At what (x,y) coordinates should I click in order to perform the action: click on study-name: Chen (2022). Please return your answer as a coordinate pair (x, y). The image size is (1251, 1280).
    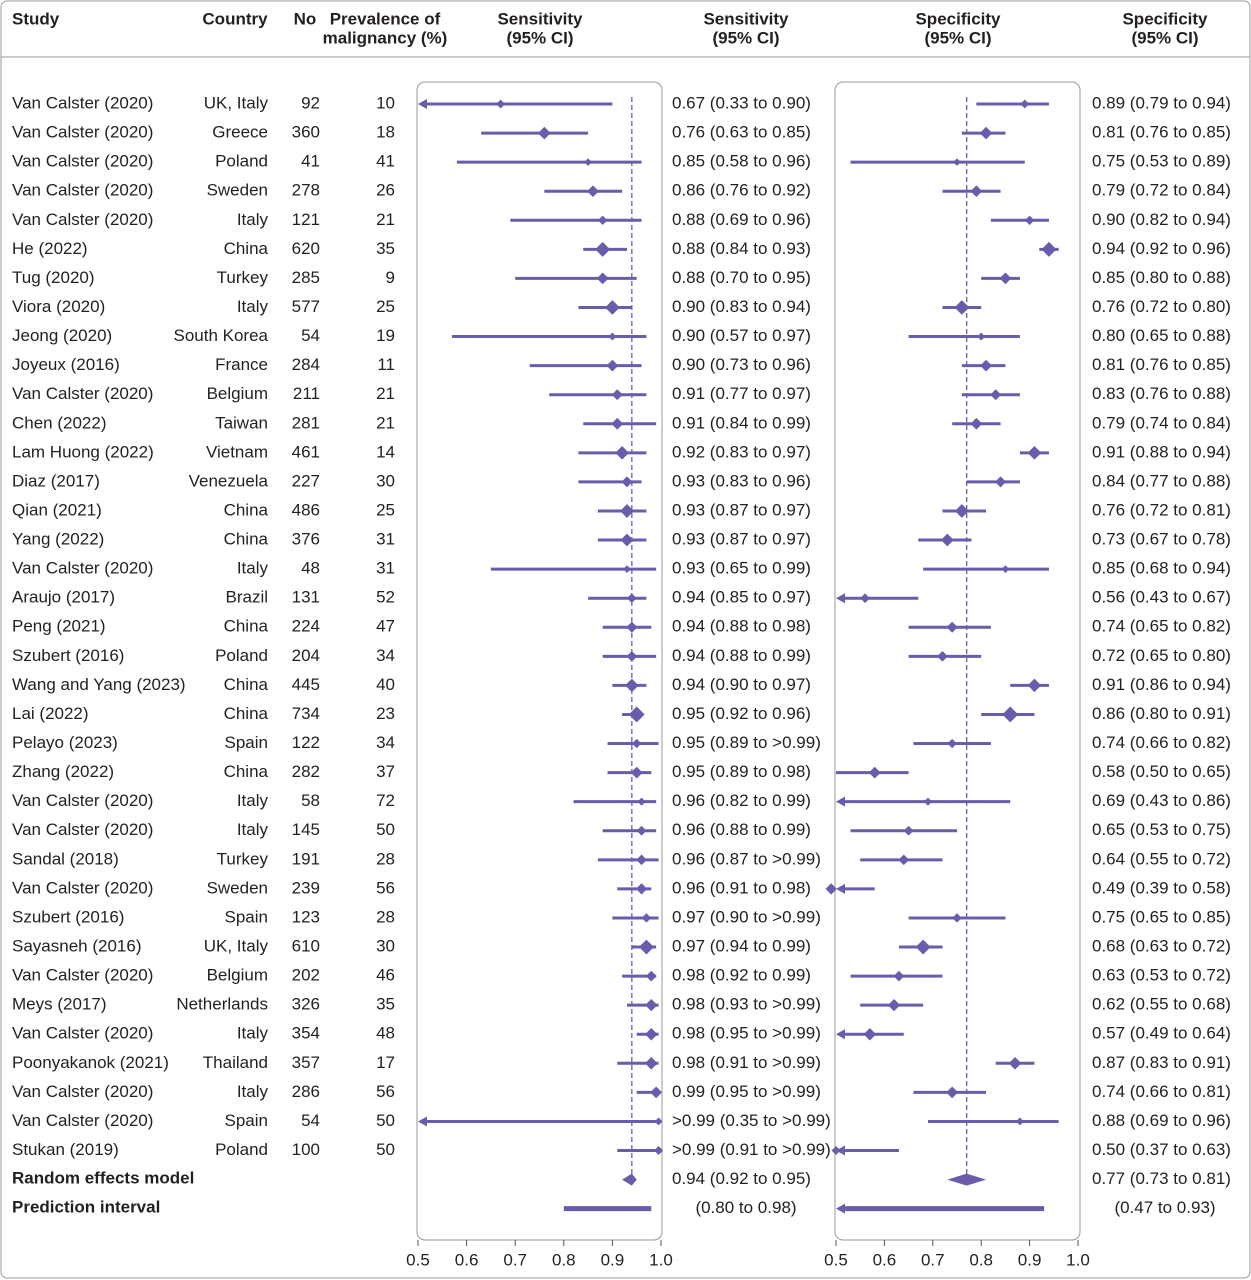
    Looking at the image, I should click on (59, 422).